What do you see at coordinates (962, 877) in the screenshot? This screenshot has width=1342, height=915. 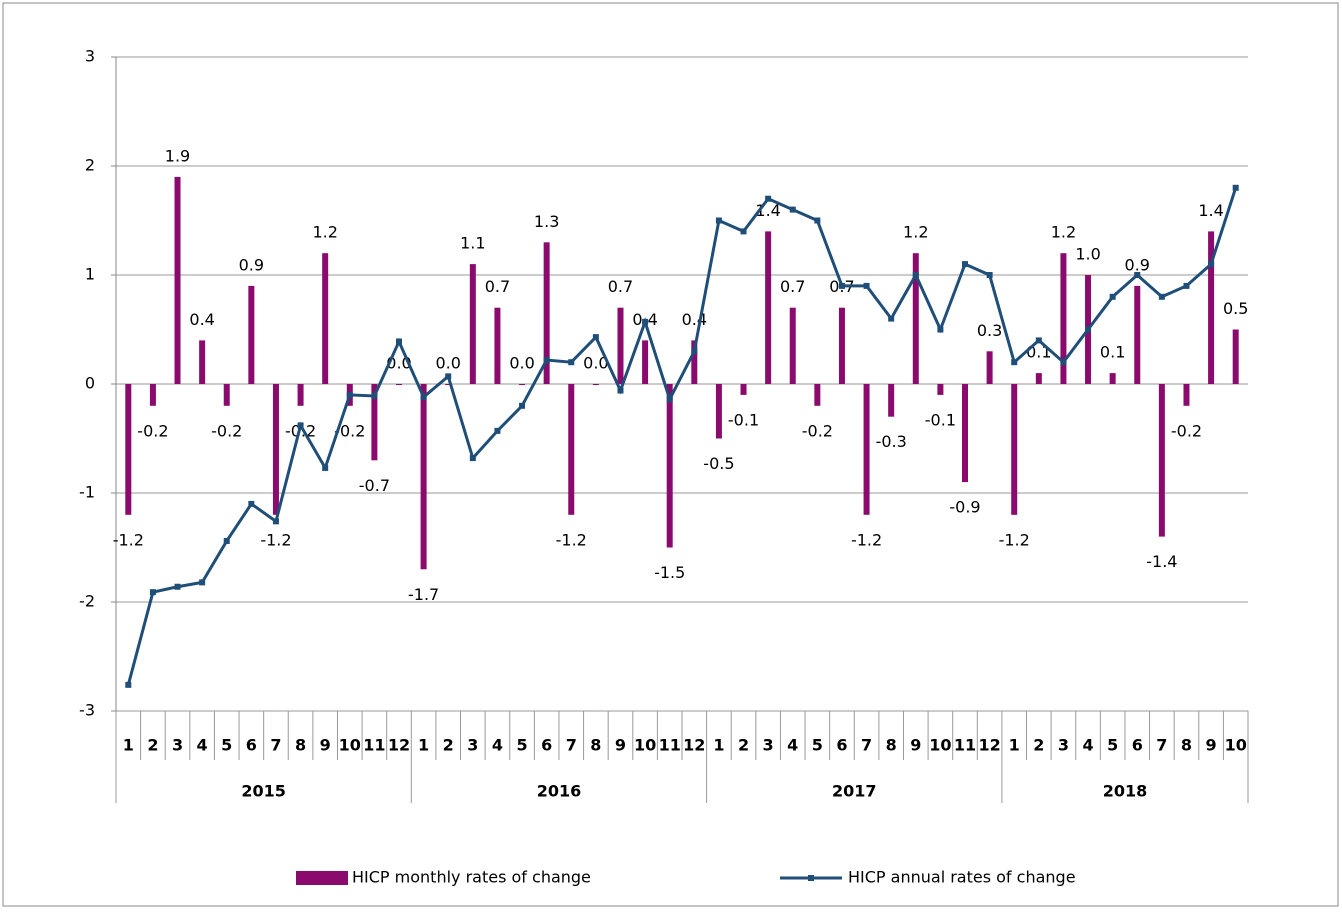 I see `legend-label: HICP annual rates of change` at bounding box center [962, 877].